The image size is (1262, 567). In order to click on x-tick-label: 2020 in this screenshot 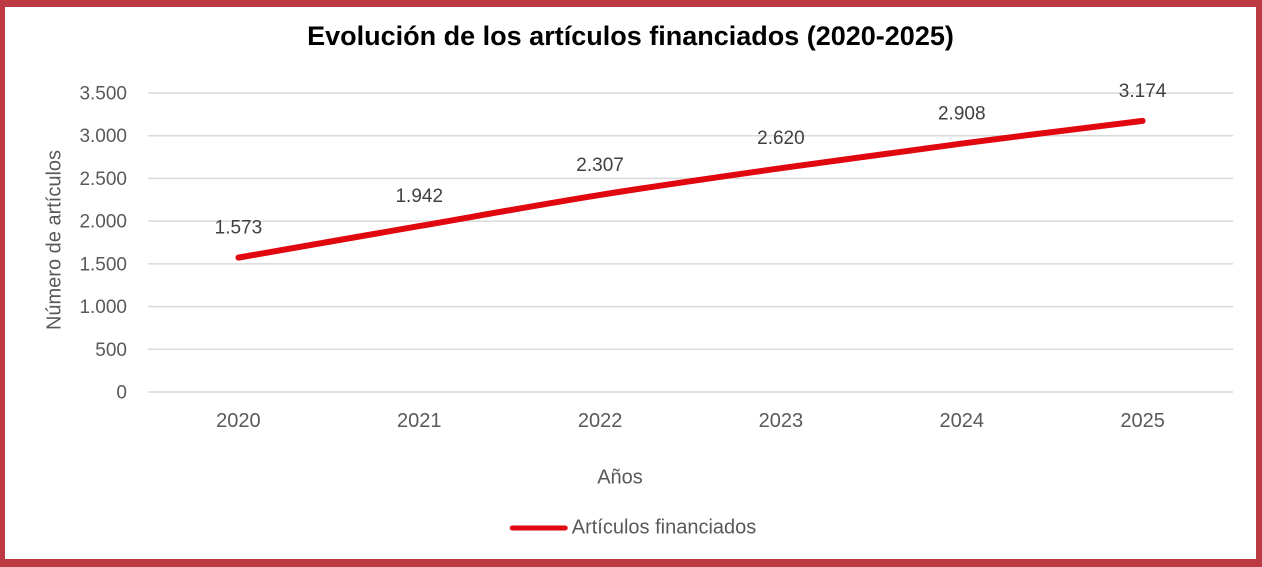, I will do `click(238, 421)`.